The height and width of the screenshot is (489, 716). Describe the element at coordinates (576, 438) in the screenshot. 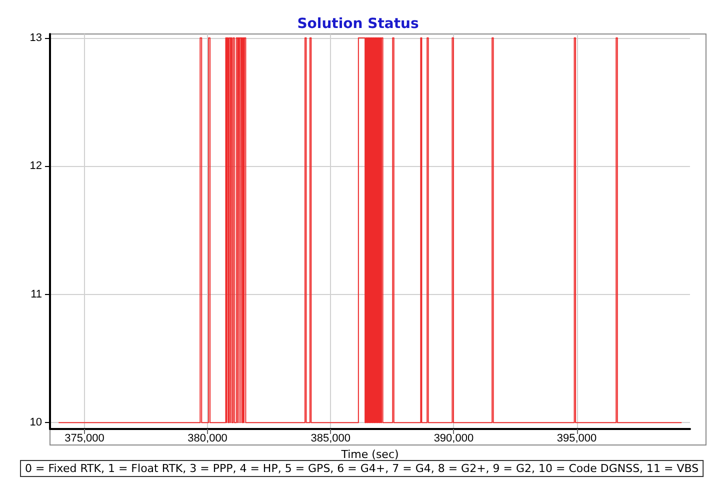

I see `x-tick-label: 395,000` at that location.